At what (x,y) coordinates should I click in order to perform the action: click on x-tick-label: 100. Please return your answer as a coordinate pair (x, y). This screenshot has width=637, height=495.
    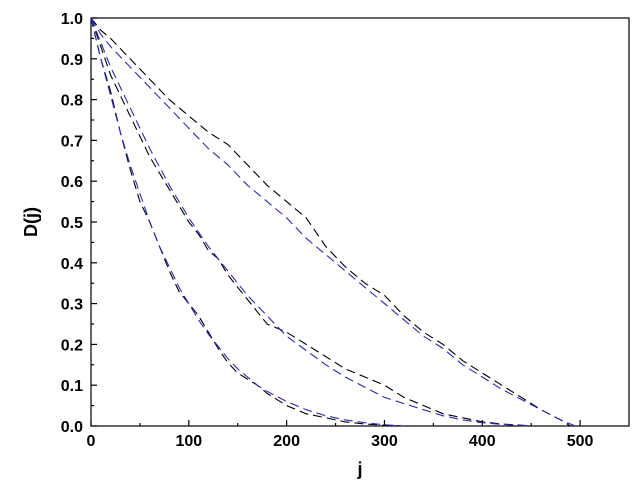
    Looking at the image, I should click on (188, 441).